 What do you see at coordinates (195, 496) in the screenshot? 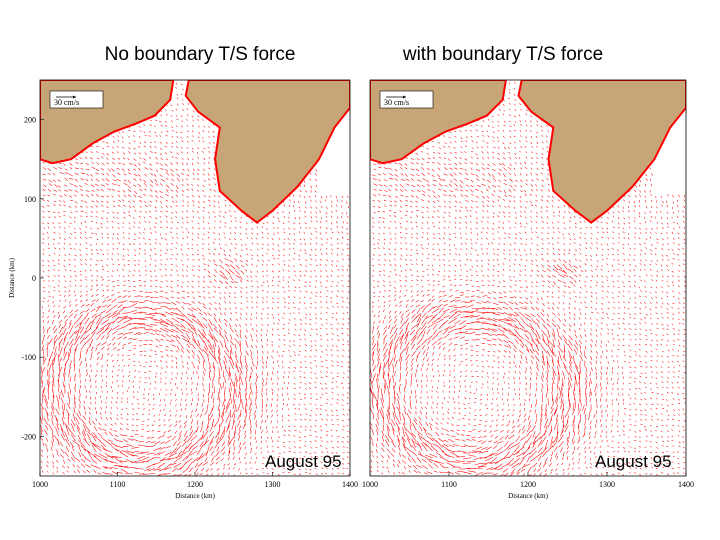
I see `x-axis-label-left: Distance (km)` at bounding box center [195, 496].